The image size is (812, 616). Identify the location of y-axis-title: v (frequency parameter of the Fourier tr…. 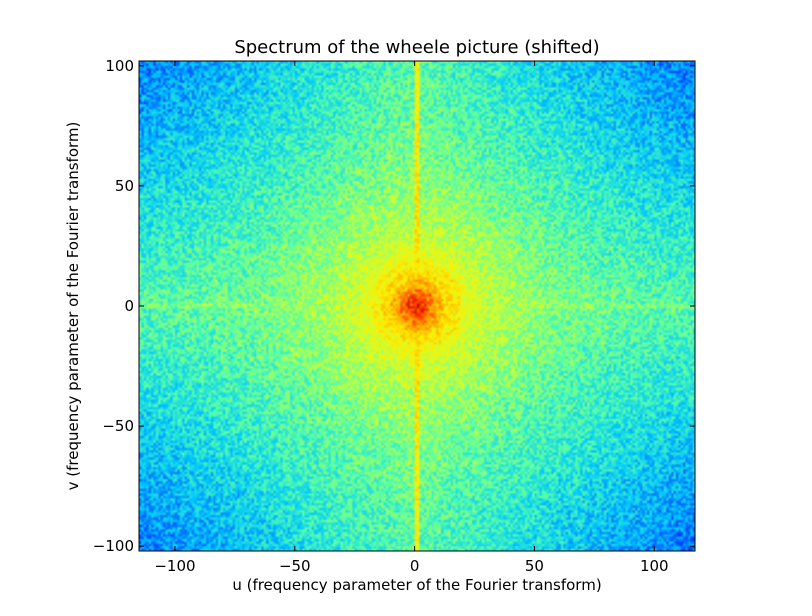
(73, 306).